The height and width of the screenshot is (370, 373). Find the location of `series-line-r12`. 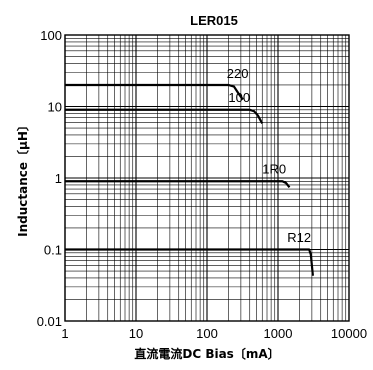

series-line-r12 is located at coordinates (189, 262).